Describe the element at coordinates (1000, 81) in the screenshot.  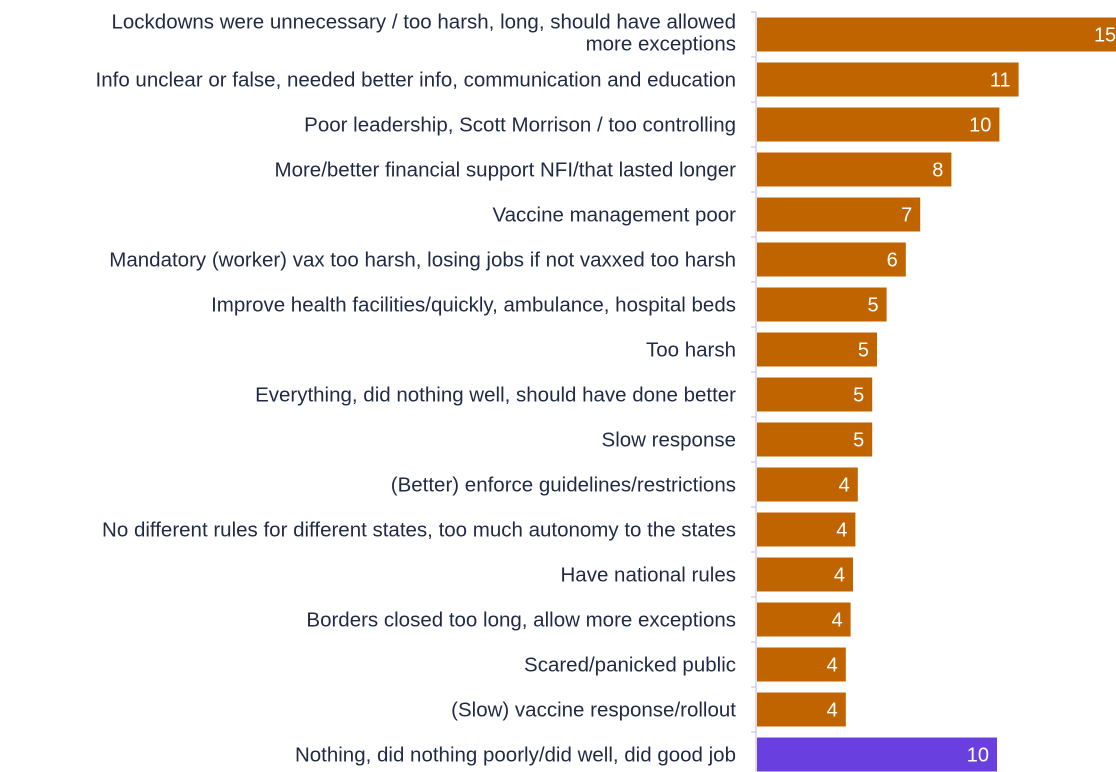
I see `data-label: 11` at that location.